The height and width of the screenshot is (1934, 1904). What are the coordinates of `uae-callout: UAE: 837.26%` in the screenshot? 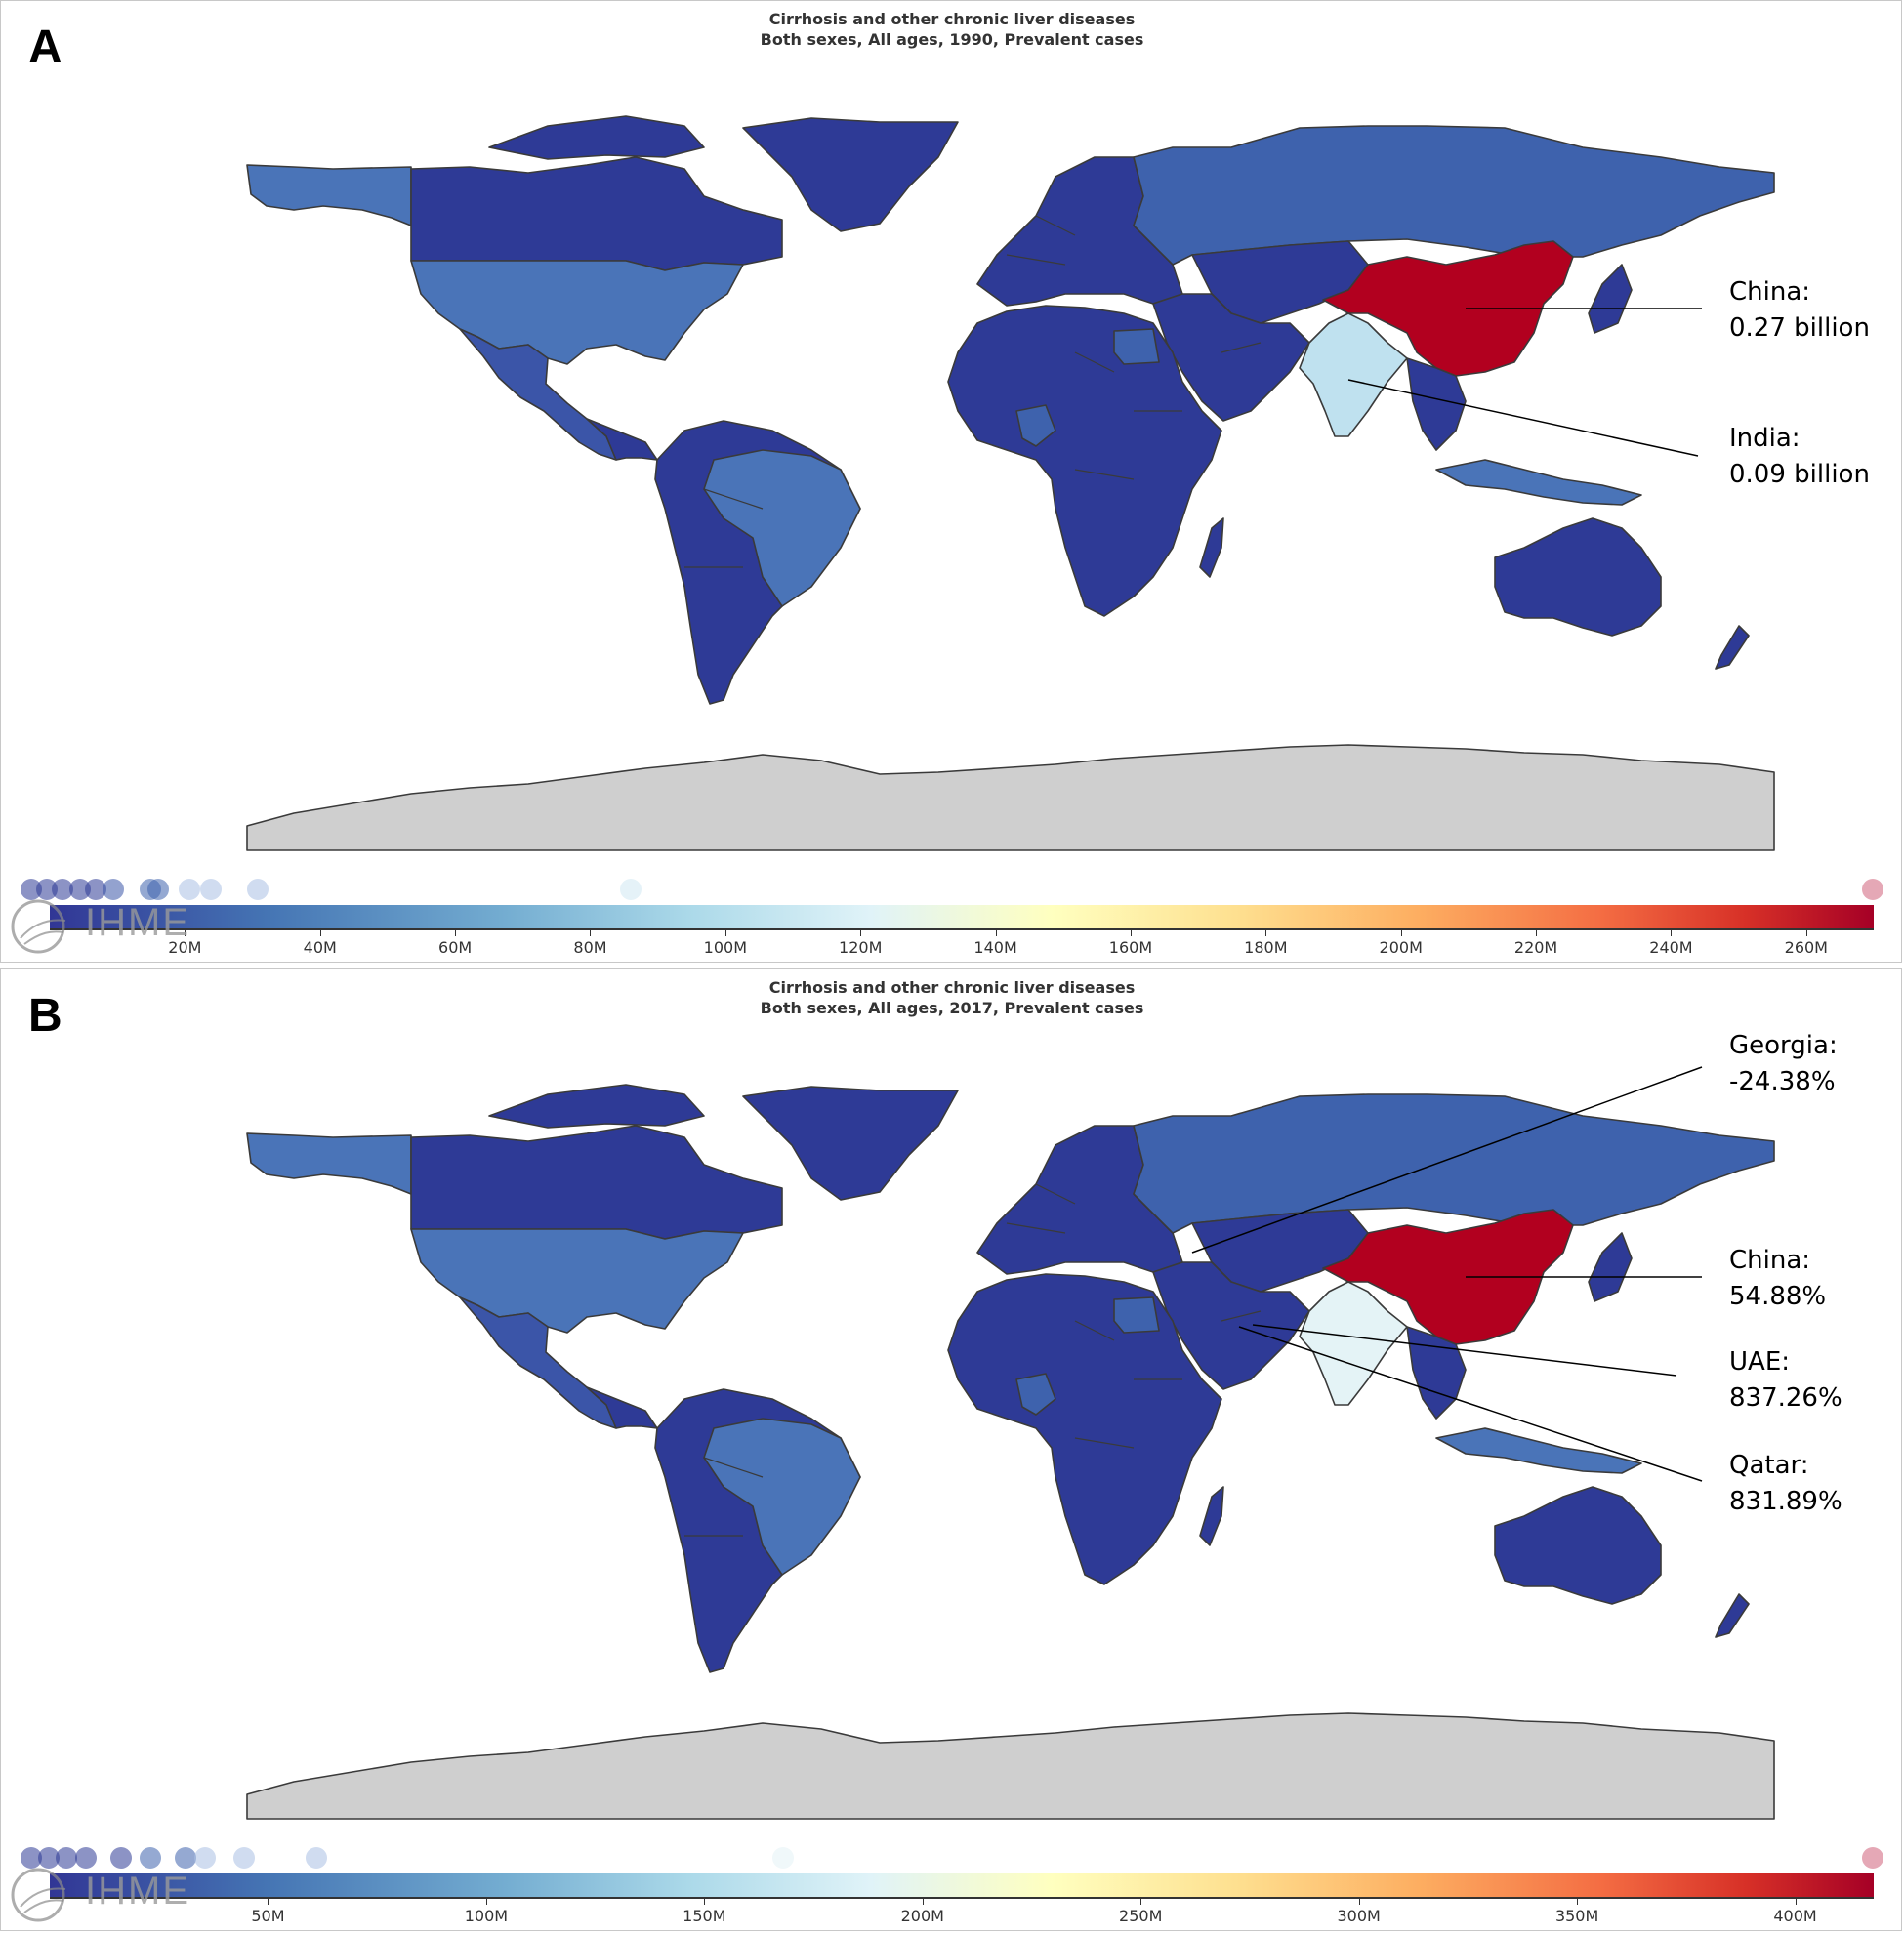 It's located at (1785, 1380).